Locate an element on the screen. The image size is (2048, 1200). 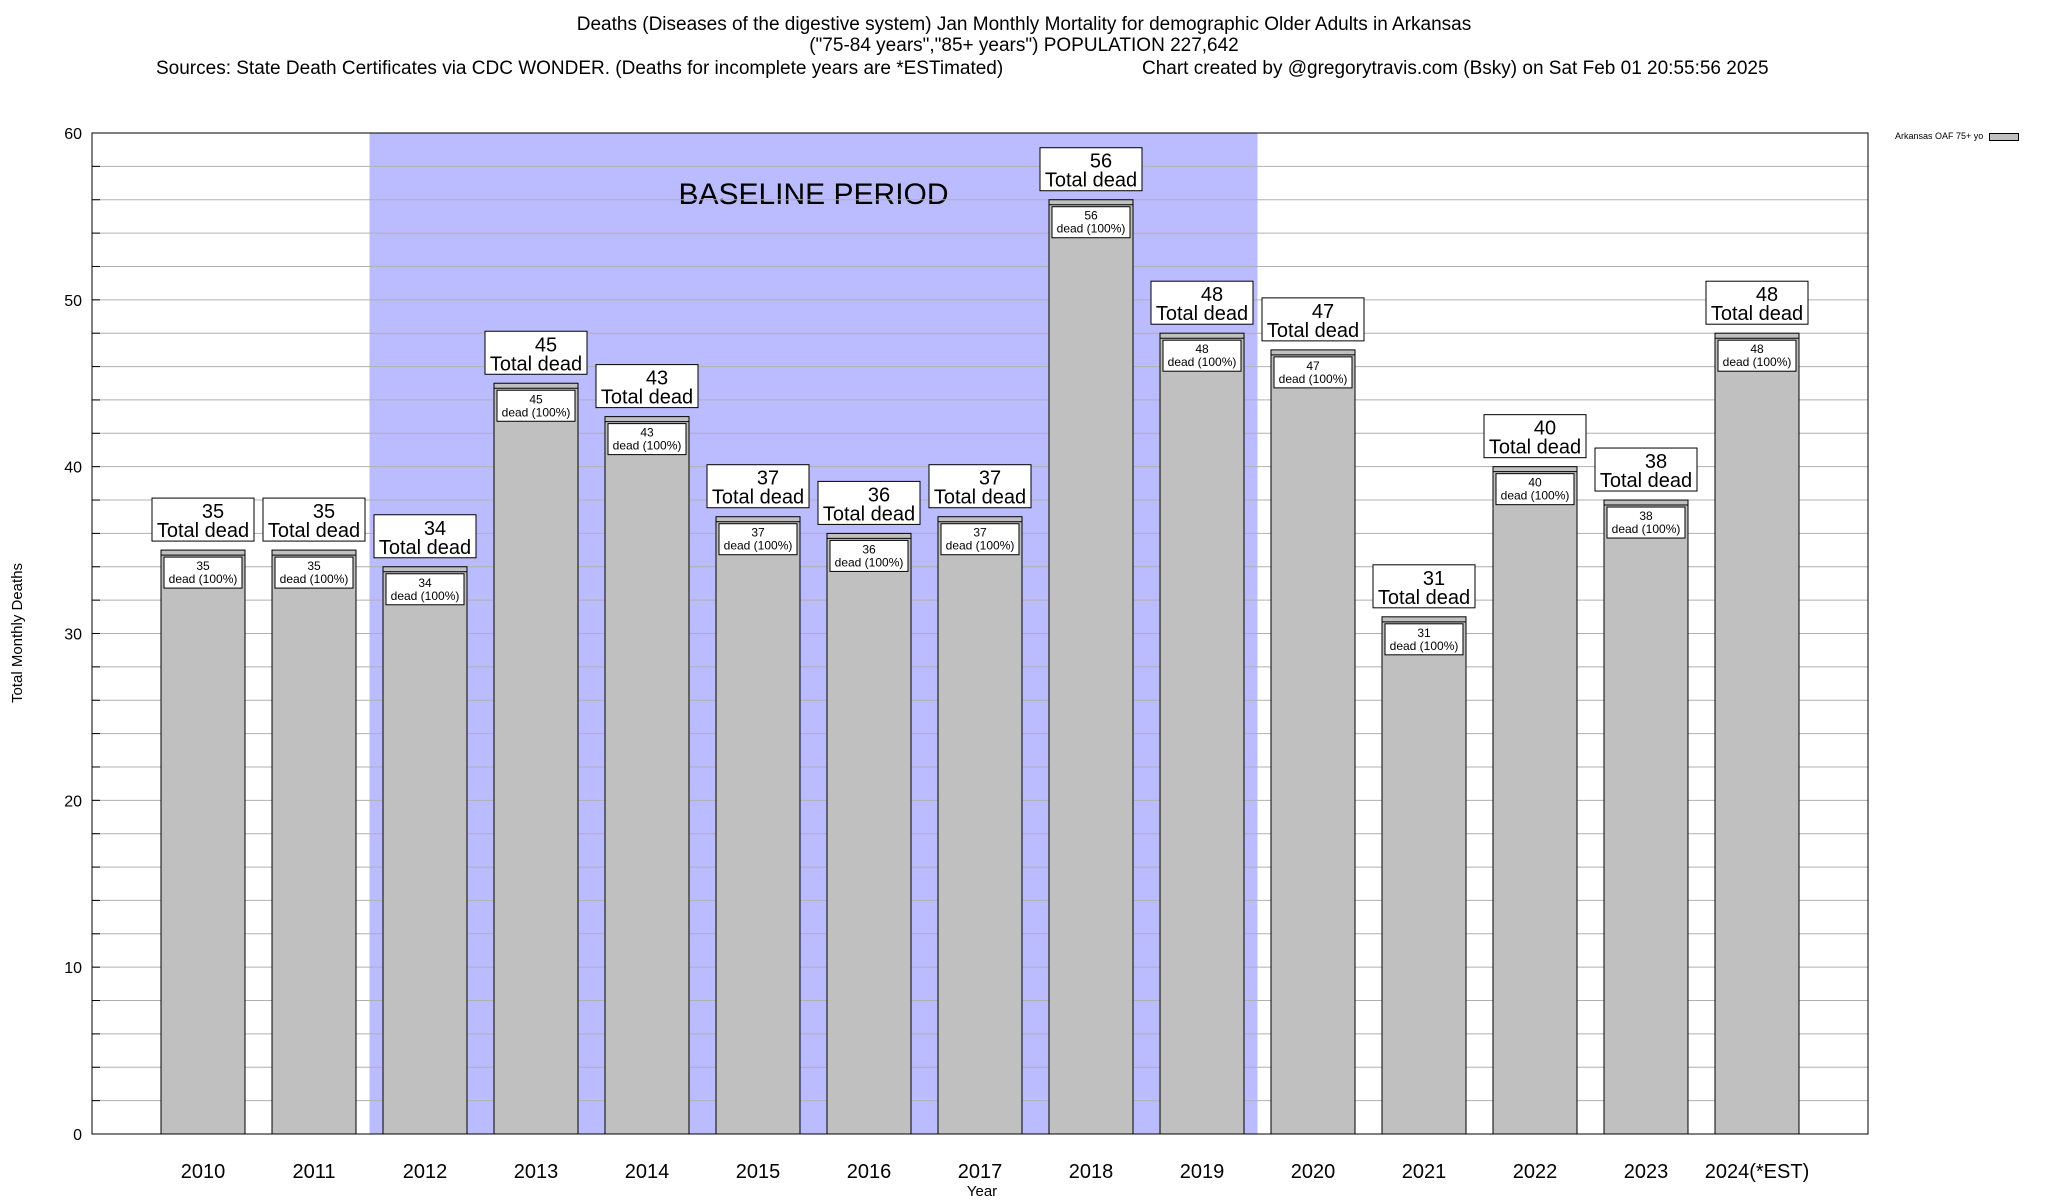
bar-total-value: 35 is located at coordinates (213, 512).